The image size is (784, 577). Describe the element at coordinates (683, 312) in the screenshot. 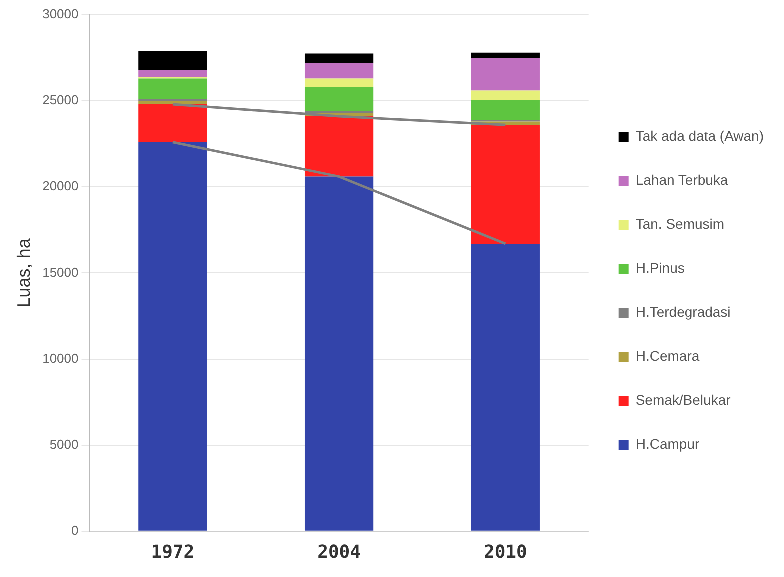

I see `legend-label: H.Terdegradasi` at that location.